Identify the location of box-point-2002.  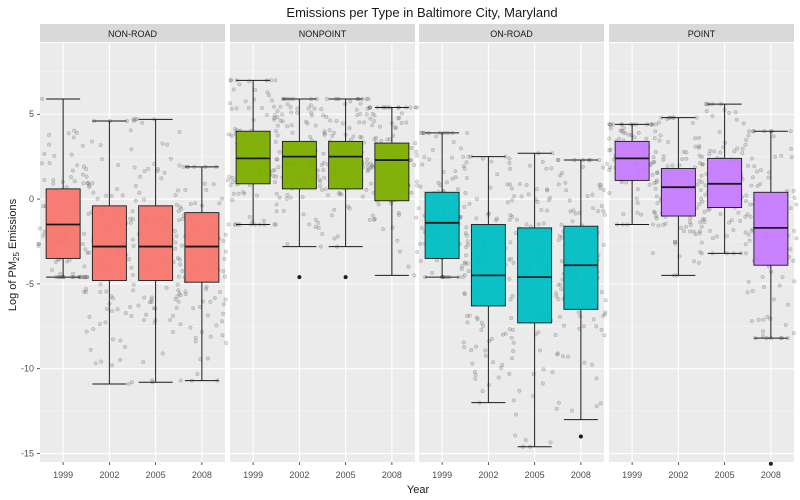
(677, 196).